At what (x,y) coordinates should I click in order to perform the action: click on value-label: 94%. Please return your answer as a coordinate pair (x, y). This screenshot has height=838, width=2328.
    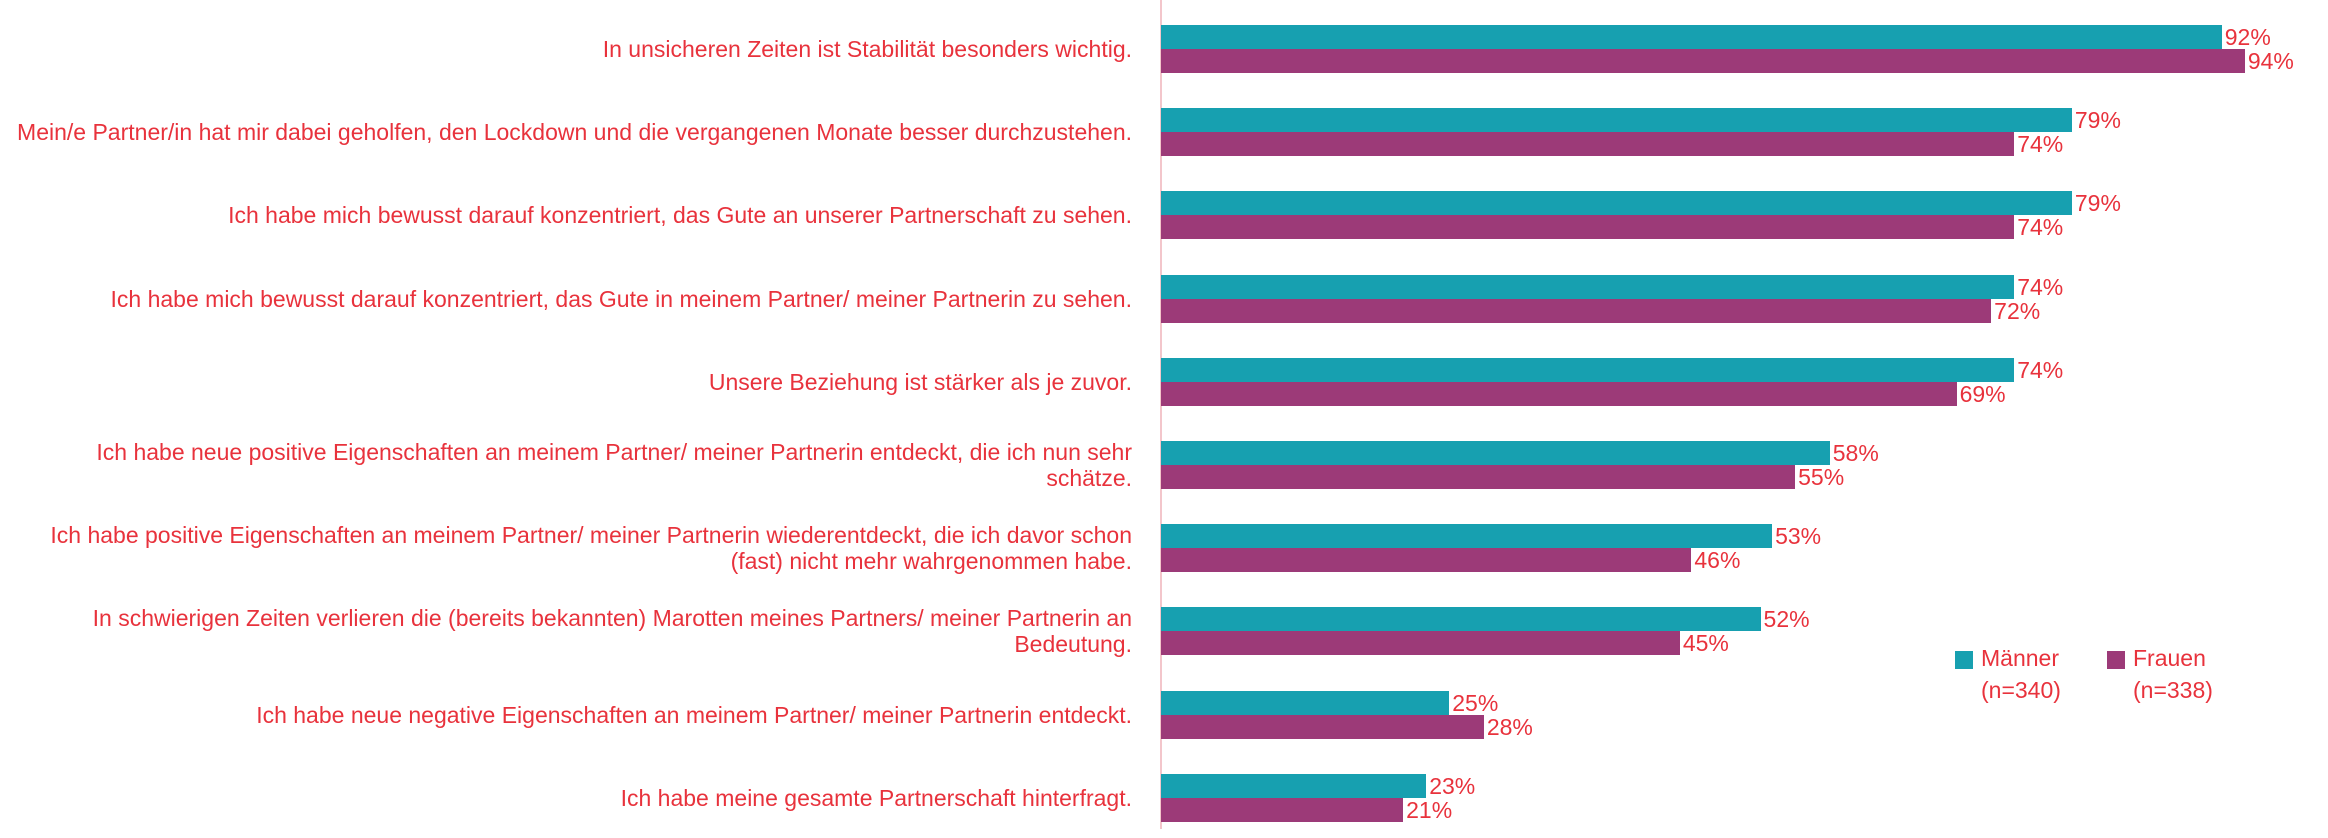
    Looking at the image, I should click on (2270, 61).